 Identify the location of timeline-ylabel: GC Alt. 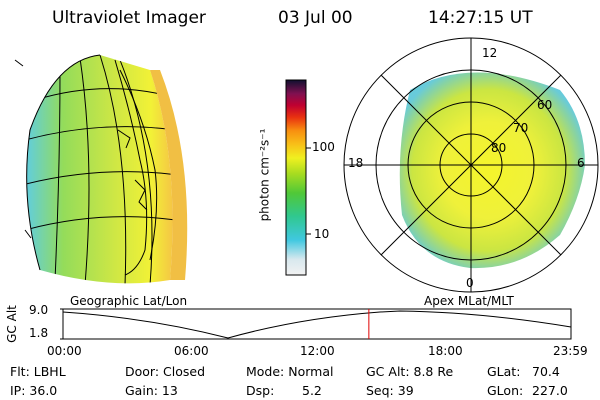
(11, 324).